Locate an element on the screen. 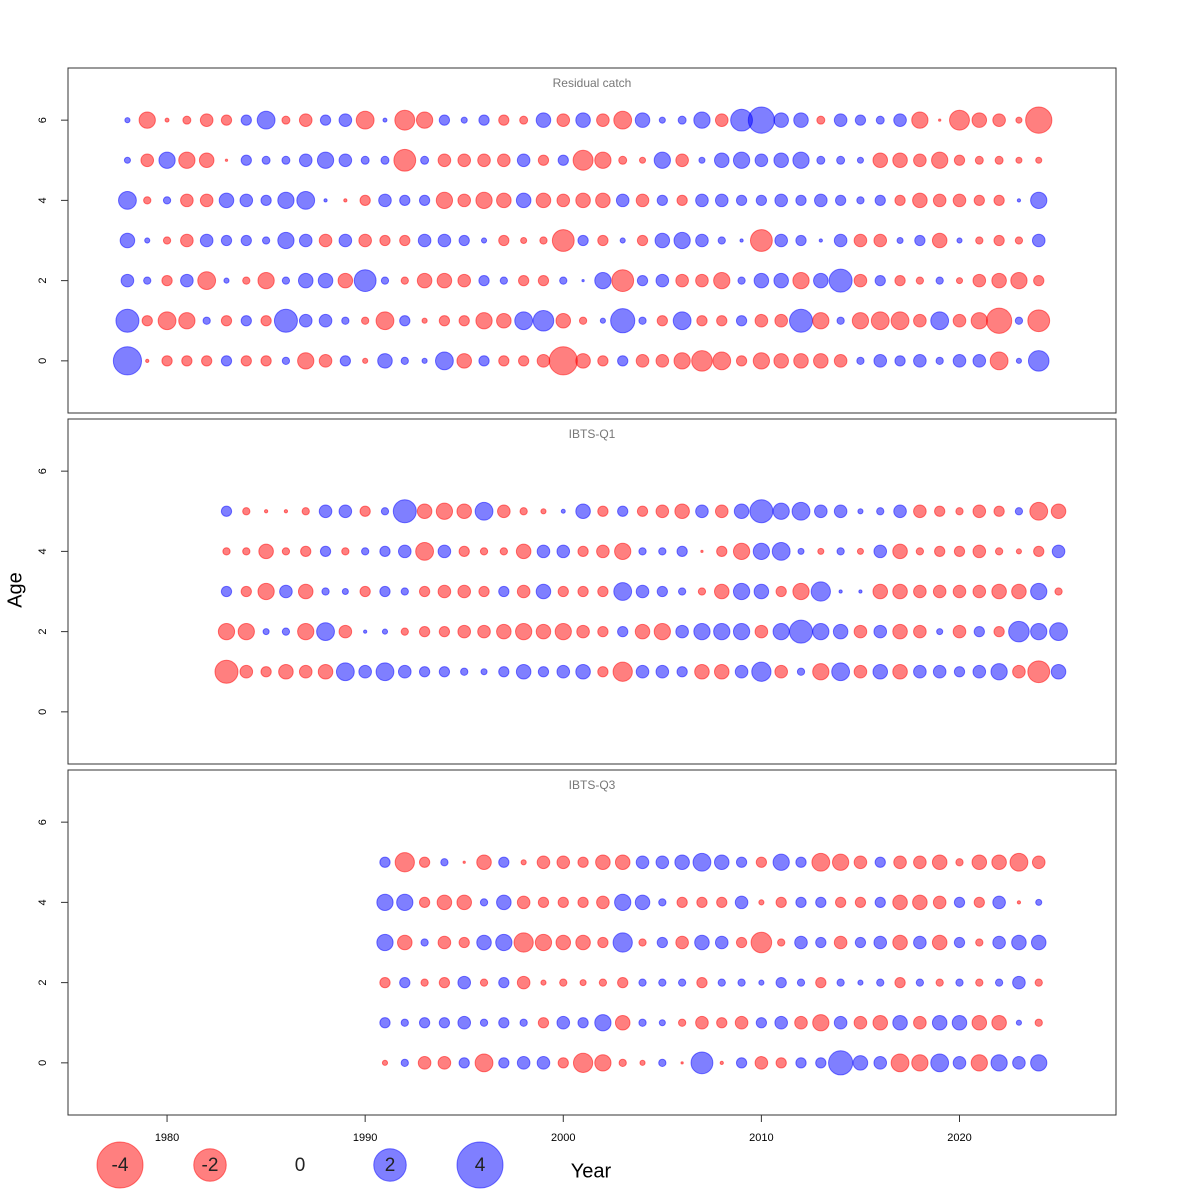 The height and width of the screenshot is (1200, 1200). x-tick-label: 2000 is located at coordinates (563, 1138).